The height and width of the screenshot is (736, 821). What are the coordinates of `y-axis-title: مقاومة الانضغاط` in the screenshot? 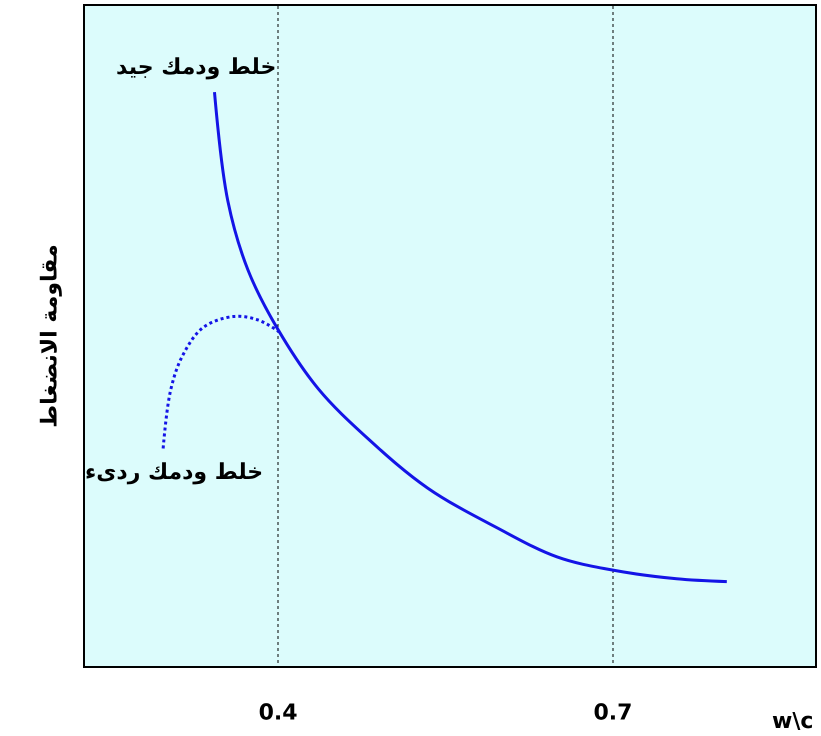 It's located at (49, 336).